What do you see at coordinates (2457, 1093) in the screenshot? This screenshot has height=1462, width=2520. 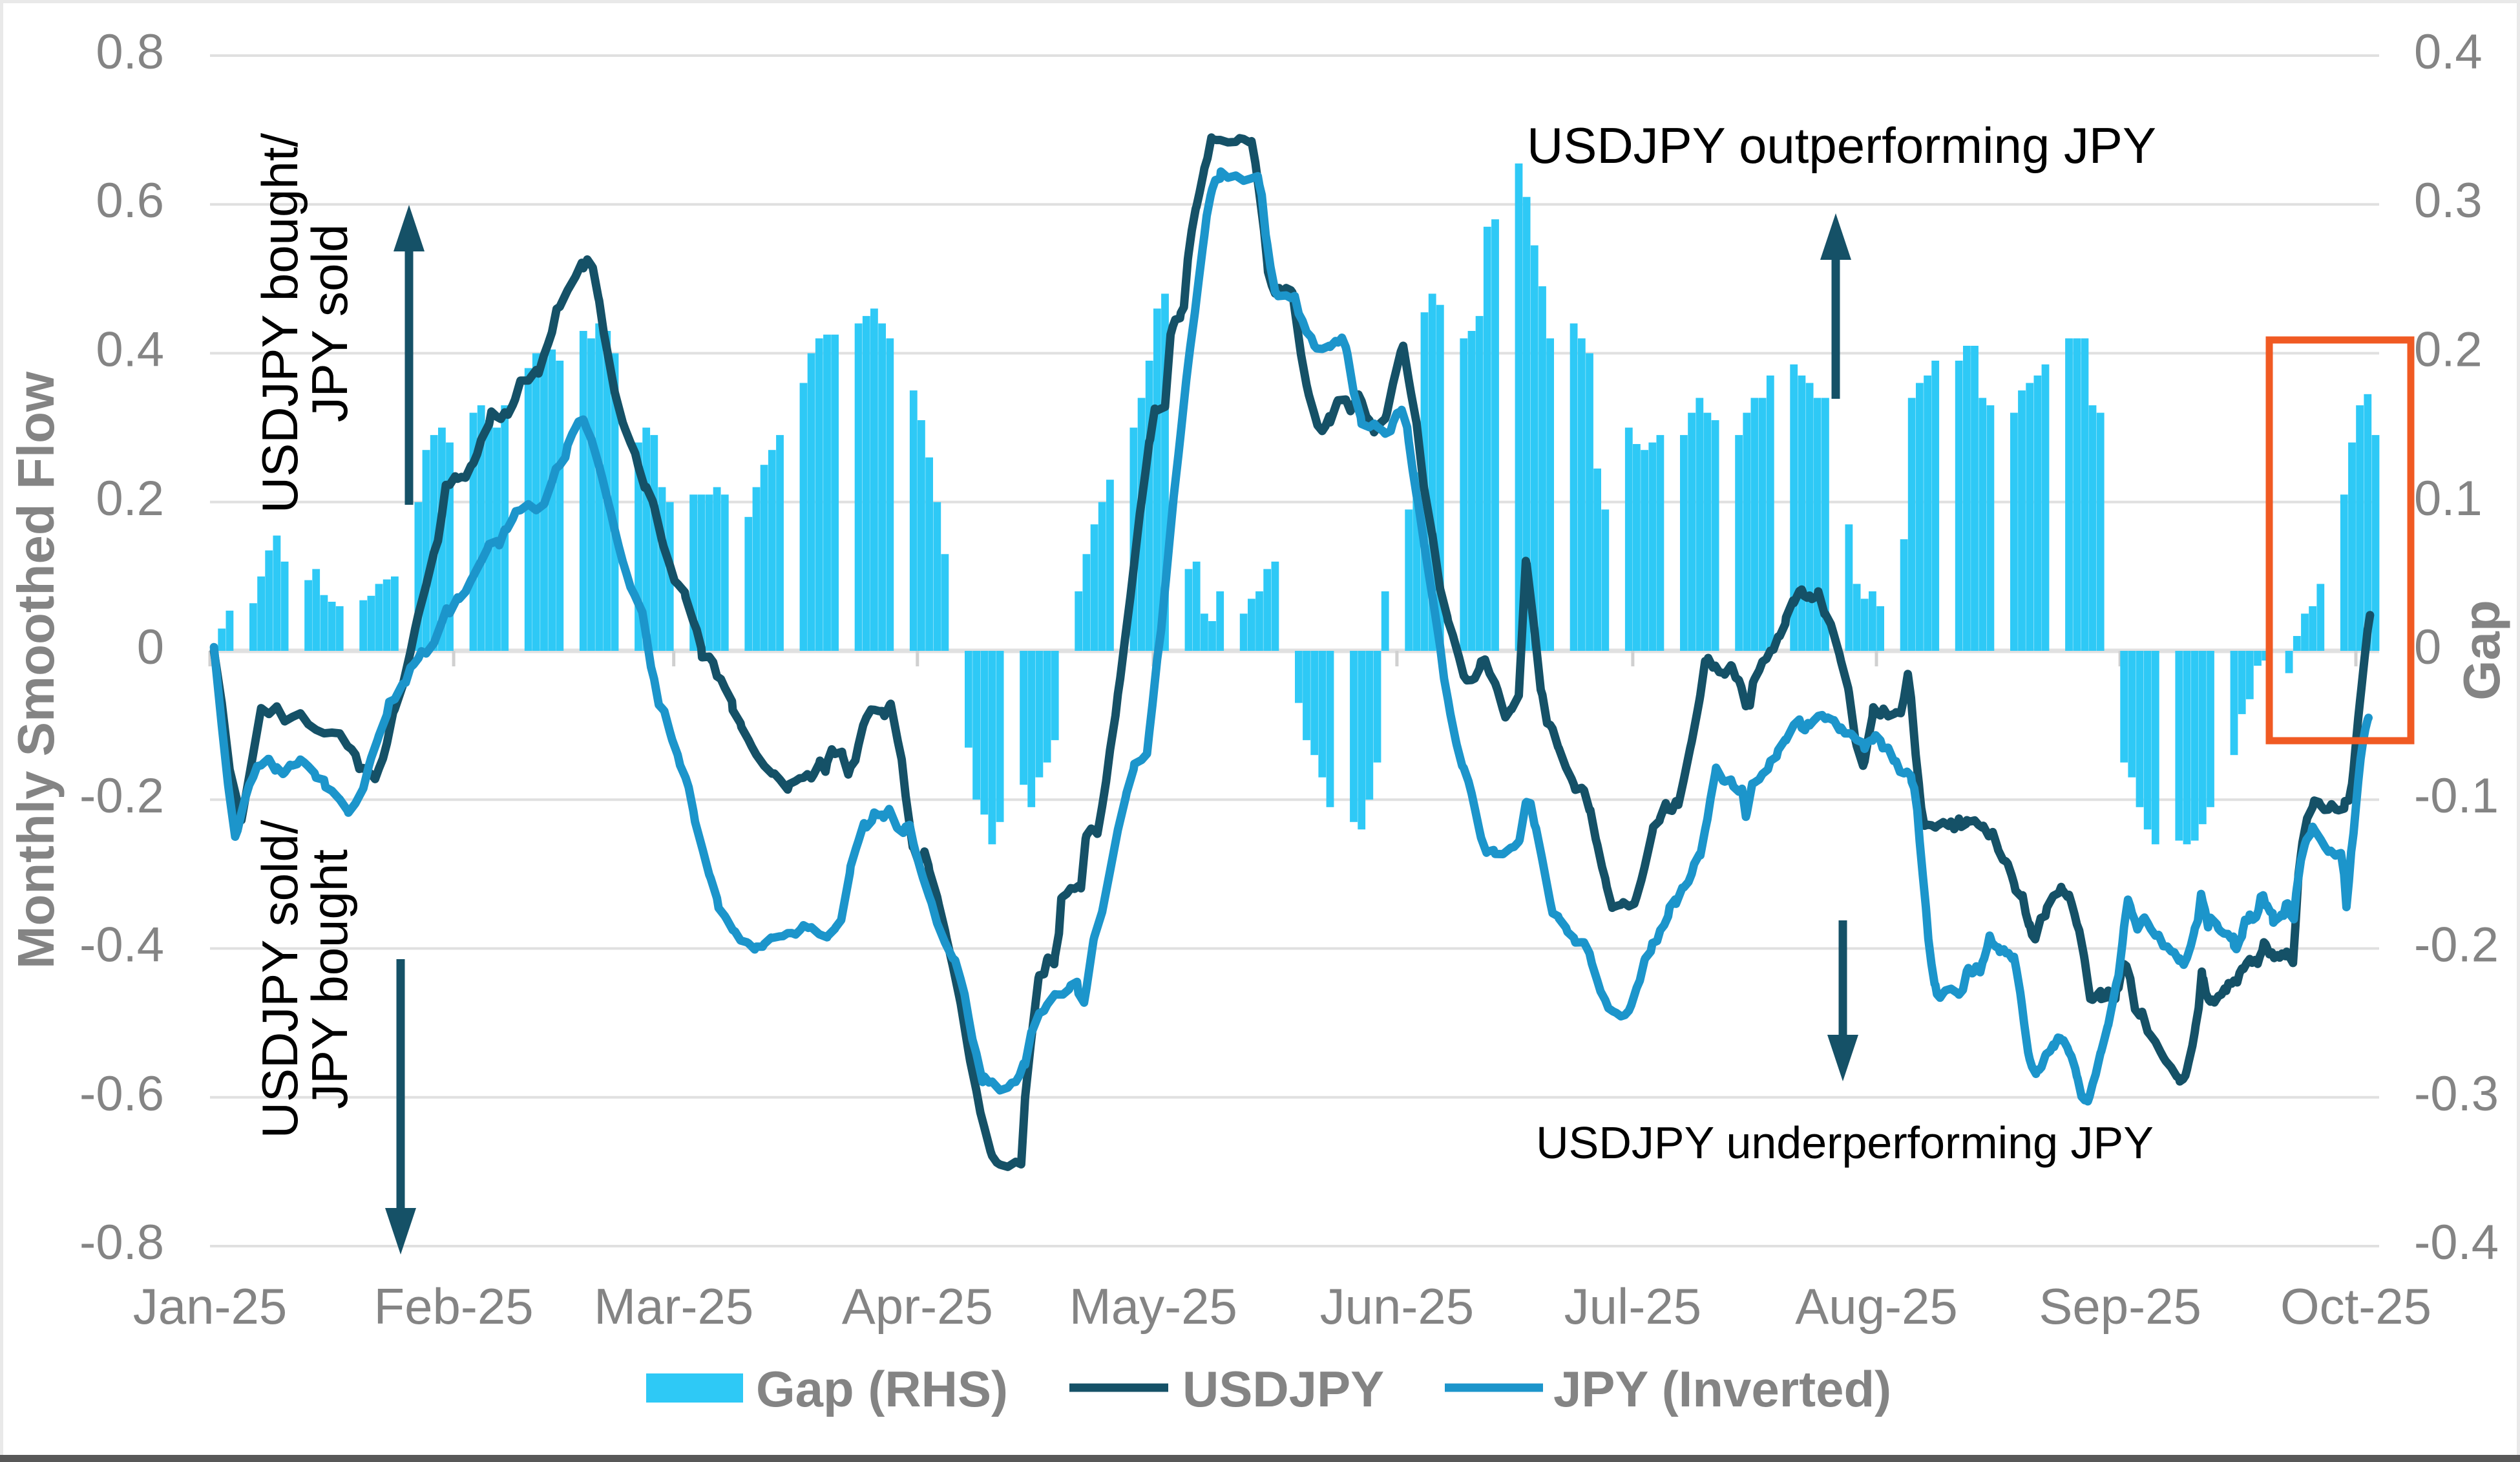 I see `svg-text: -0.3` at bounding box center [2457, 1093].